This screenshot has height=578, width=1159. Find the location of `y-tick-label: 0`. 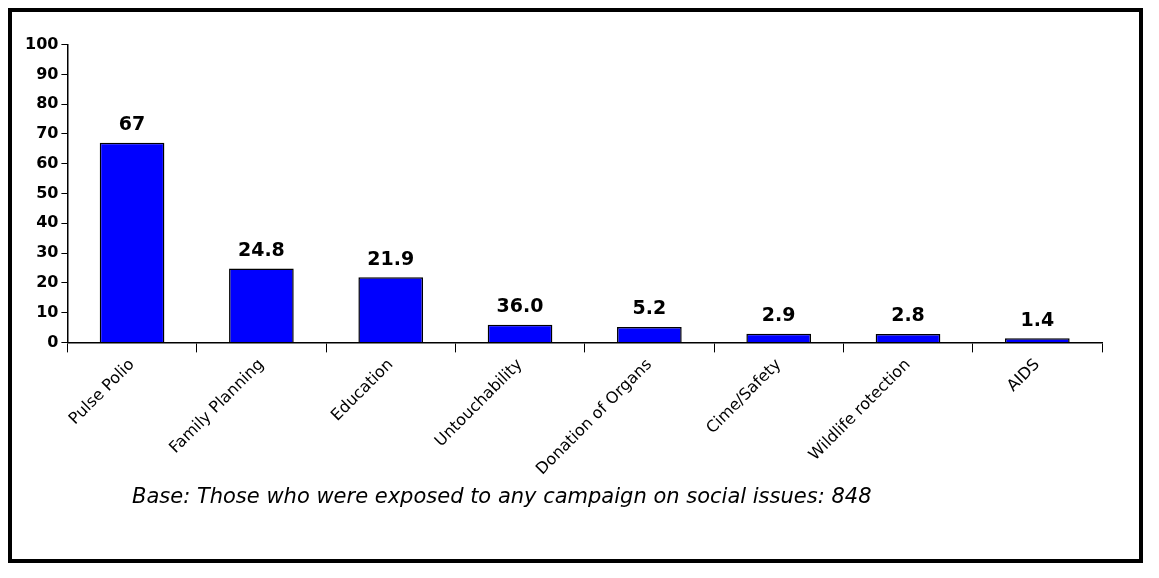

y-tick-label: 0 is located at coordinates (53, 341).